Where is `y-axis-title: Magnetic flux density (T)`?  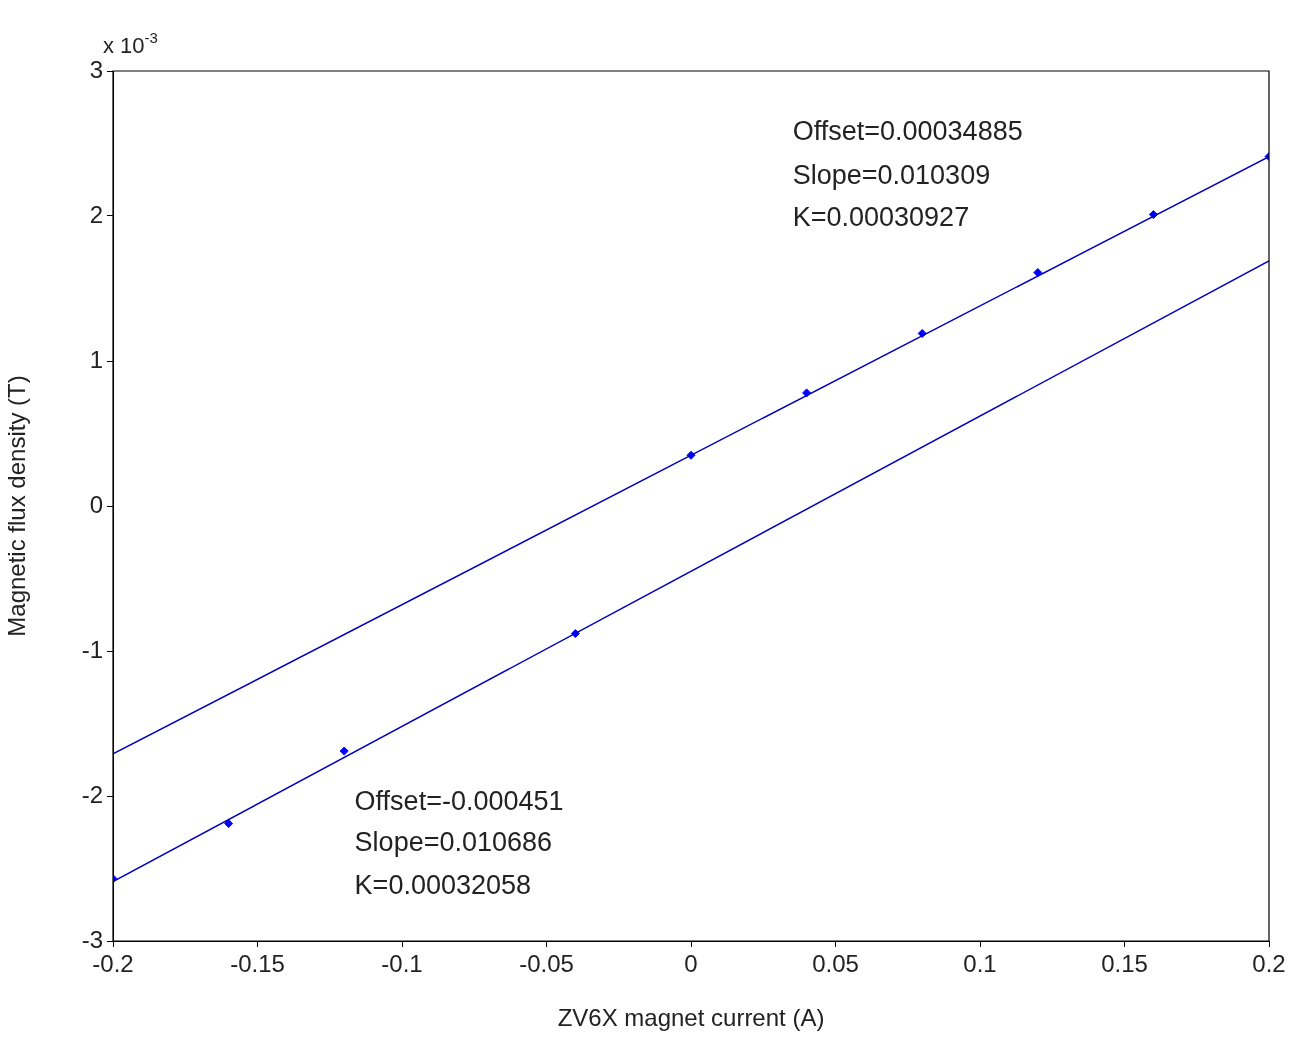
y-axis-title: Magnetic flux density (T) is located at coordinates (17, 506).